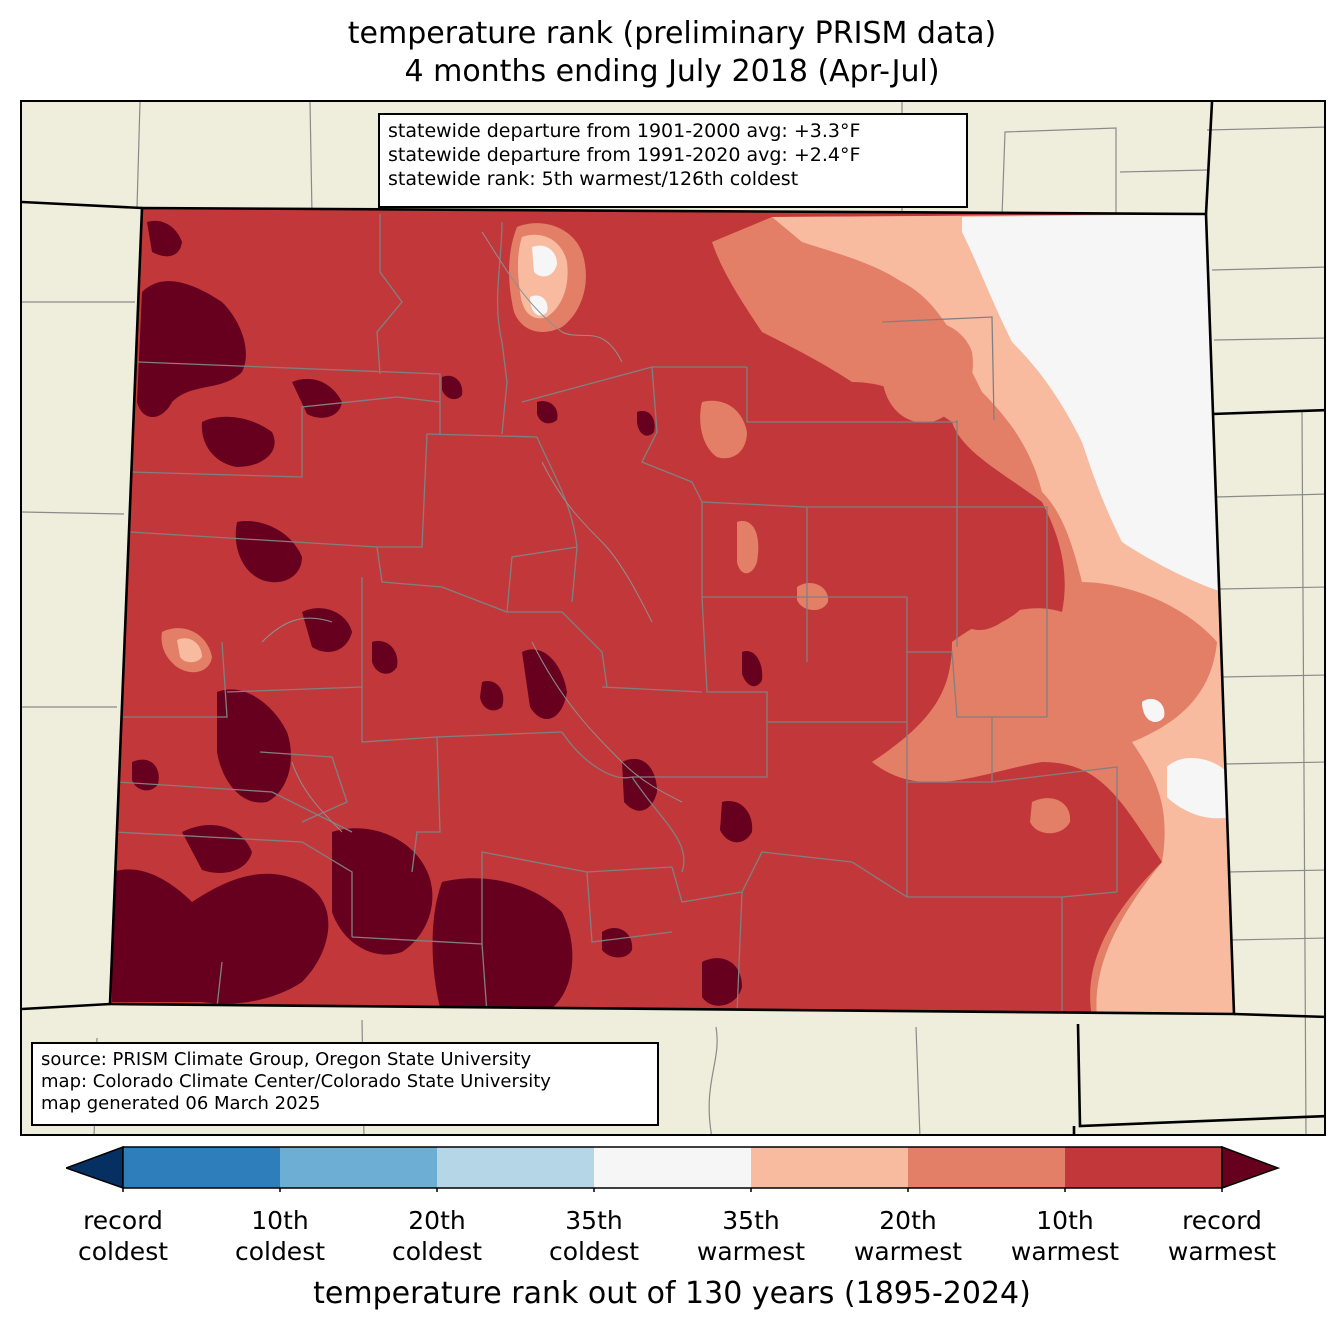 This screenshot has width=1344, height=1332. What do you see at coordinates (672, 71) in the screenshot?
I see `map-title-line2: 4 months ending July 2018 (Apr-Jul)` at bounding box center [672, 71].